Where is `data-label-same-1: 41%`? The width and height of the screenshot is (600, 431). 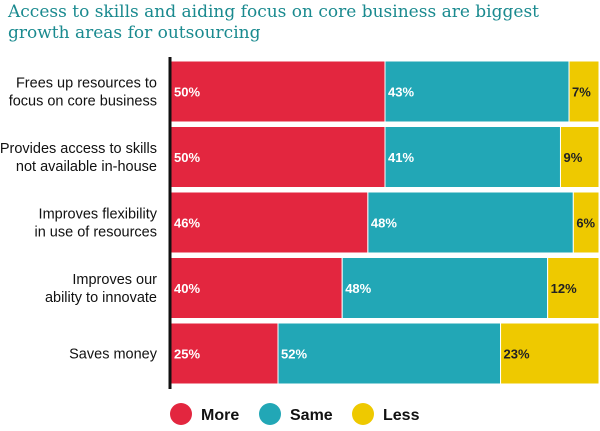 data-label-same-1: 41% is located at coordinates (401, 157).